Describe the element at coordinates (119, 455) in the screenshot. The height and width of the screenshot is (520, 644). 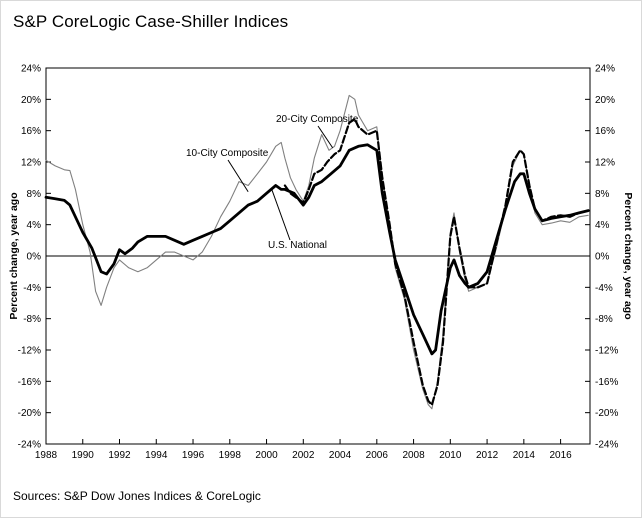
I see `x-tick-label: 1992` at that location.